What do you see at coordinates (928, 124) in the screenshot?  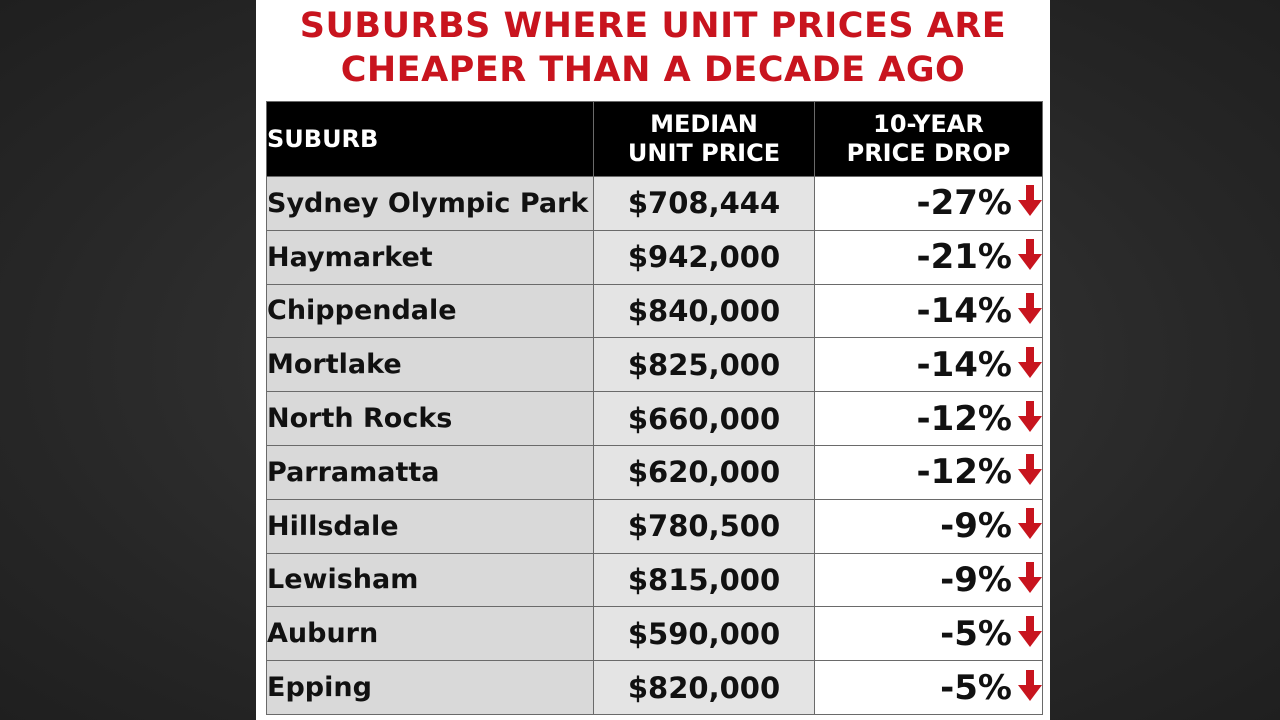 I see `header-drop-line-1: 10-YEAR` at bounding box center [928, 124].